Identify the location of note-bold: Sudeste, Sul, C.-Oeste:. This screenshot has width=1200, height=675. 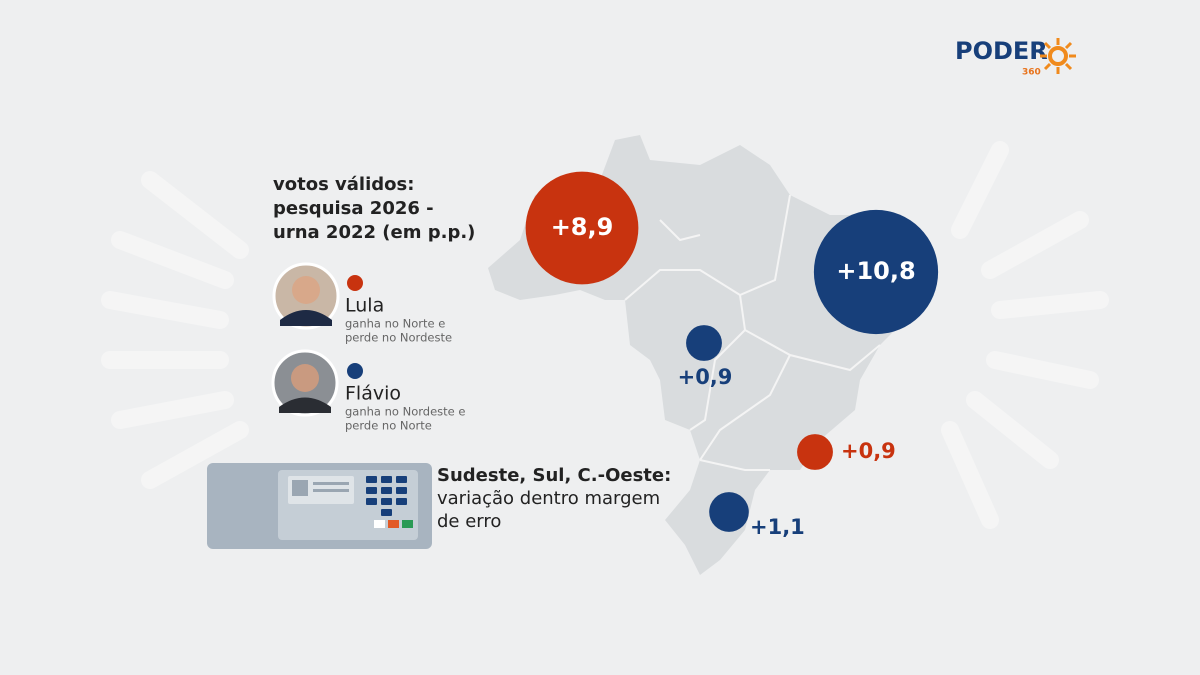
(554, 475).